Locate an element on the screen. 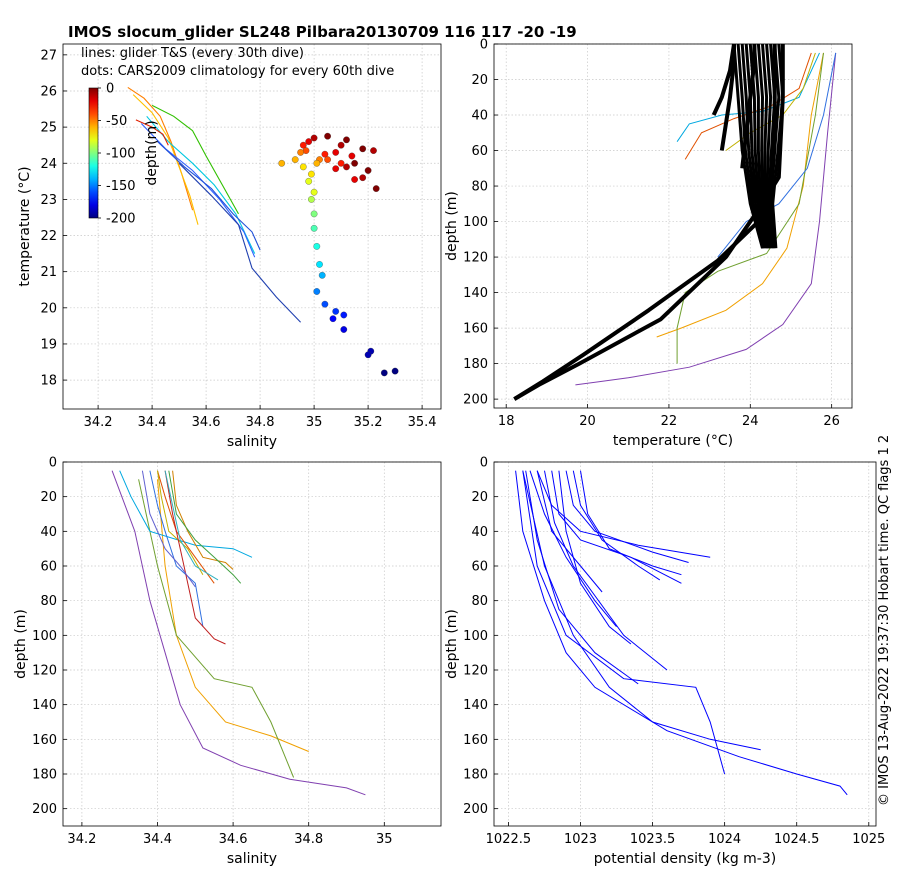 This screenshot has width=900, height=880. x-tick-label: 34.4 is located at coordinates (152, 422).